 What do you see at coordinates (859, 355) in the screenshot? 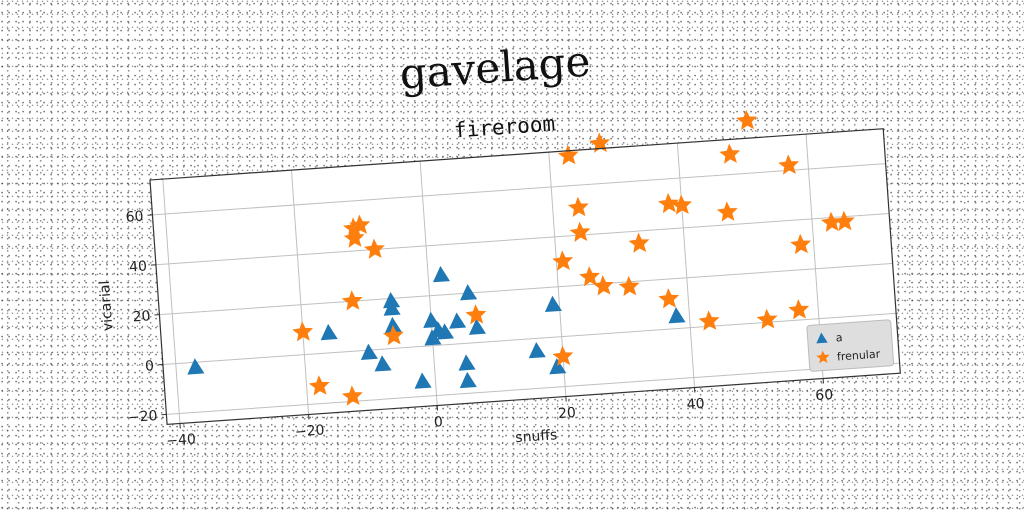
I see `legend-label-frenular: frenular` at bounding box center [859, 355].